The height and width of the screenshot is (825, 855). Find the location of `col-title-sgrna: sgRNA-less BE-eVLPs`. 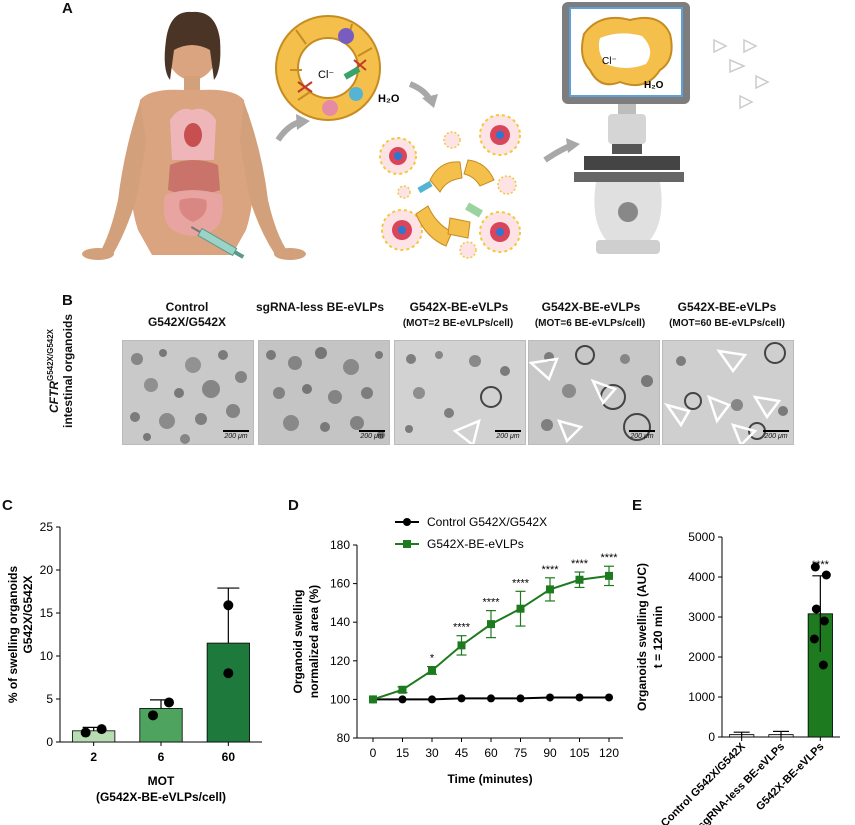

col-title-sgrna: sgRNA-less BE-eVLPs is located at coordinates (320, 307).